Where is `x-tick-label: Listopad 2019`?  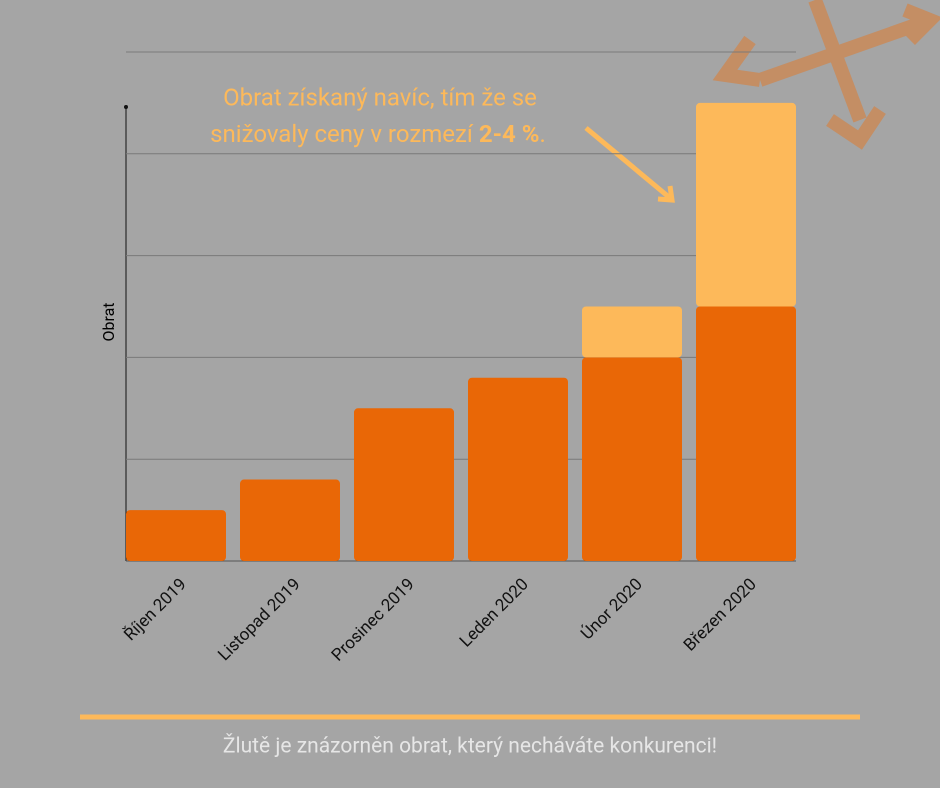 x-tick-label: Listopad 2019 is located at coordinates (259, 620).